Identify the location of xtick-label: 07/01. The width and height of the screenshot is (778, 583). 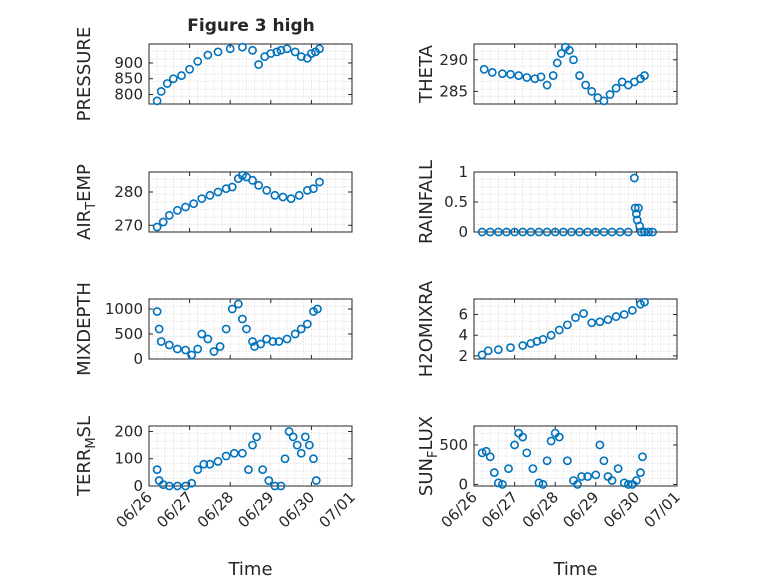
(337, 509).